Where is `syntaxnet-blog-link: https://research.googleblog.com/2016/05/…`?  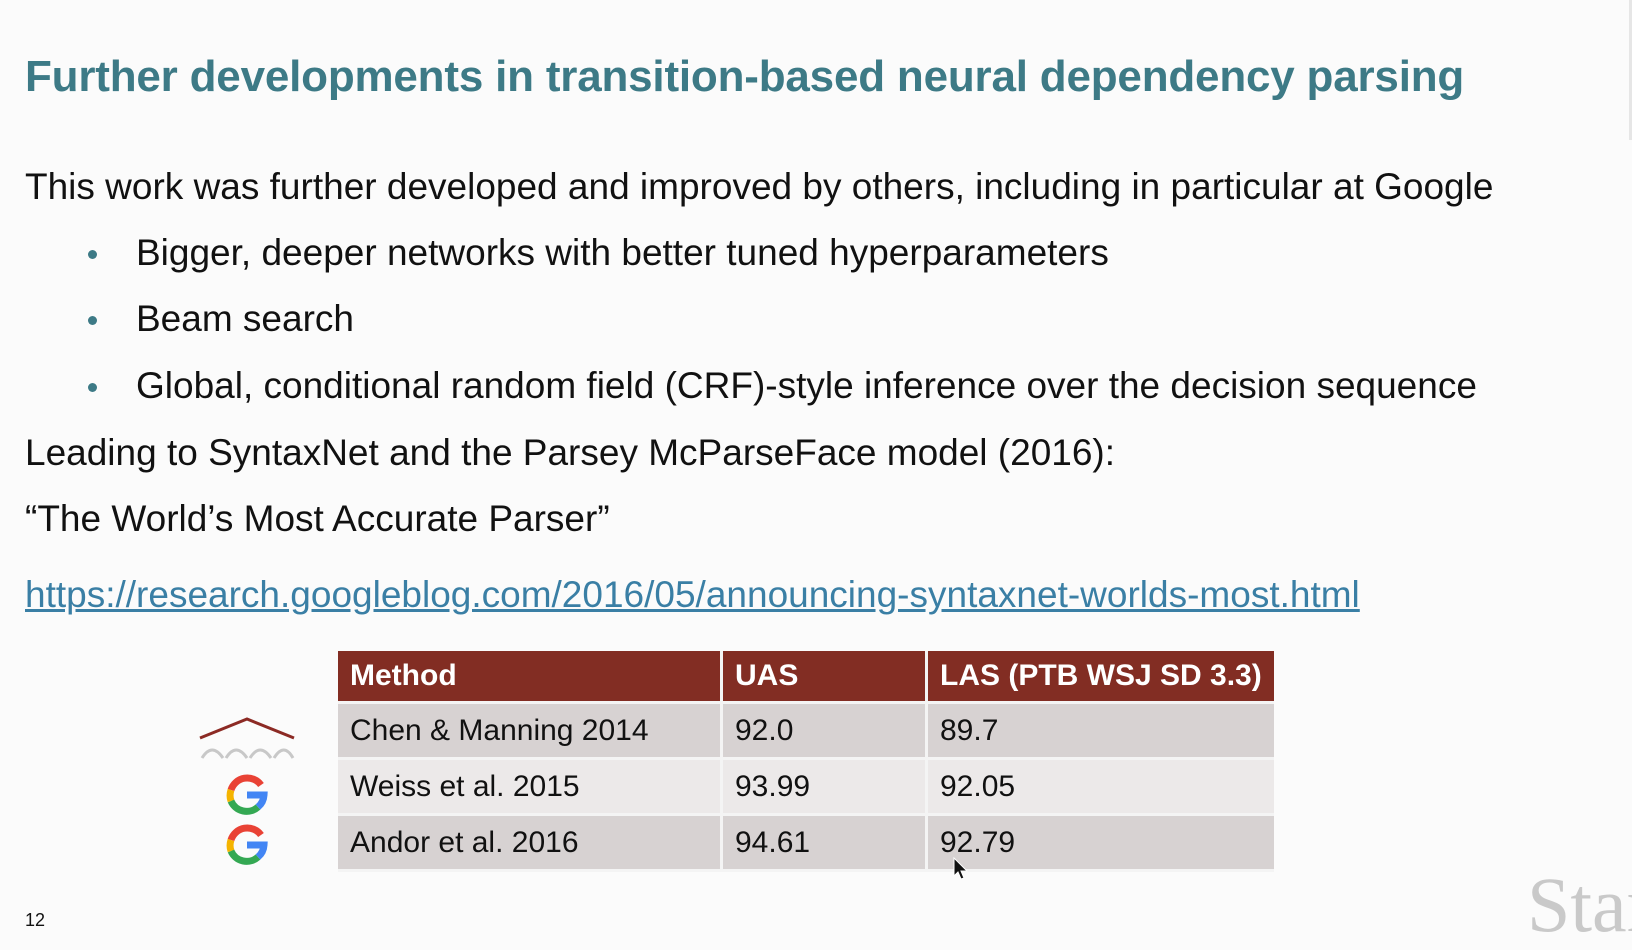 syntaxnet-blog-link: https://research.googleblog.com/2016/05/… is located at coordinates (692, 594).